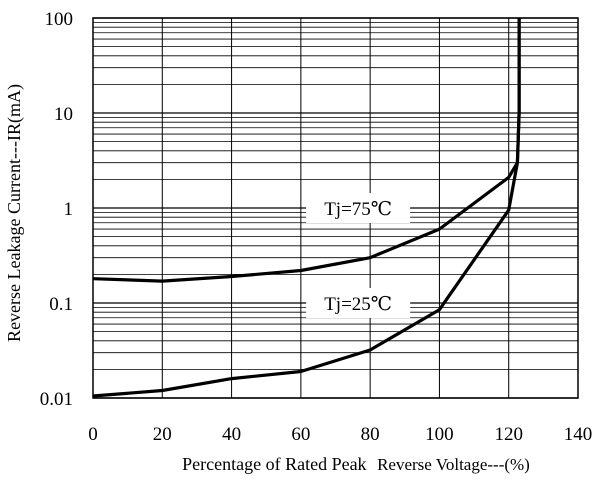  Describe the element at coordinates (93, 434) in the screenshot. I see `x-tick-label: 0` at that location.